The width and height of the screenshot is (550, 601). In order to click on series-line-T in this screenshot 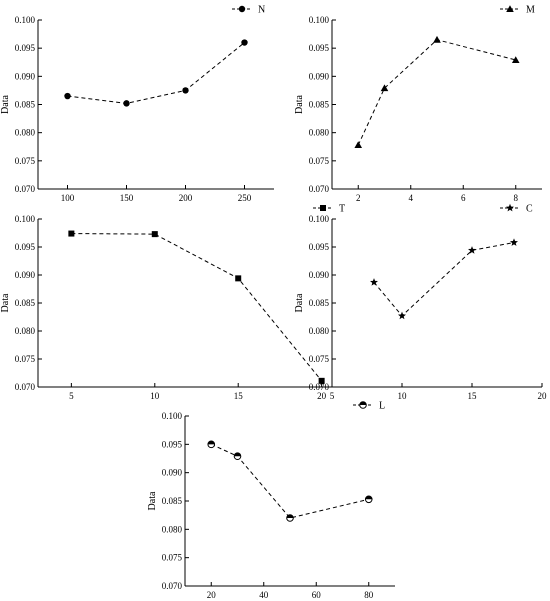, I will do `click(197, 307)`.